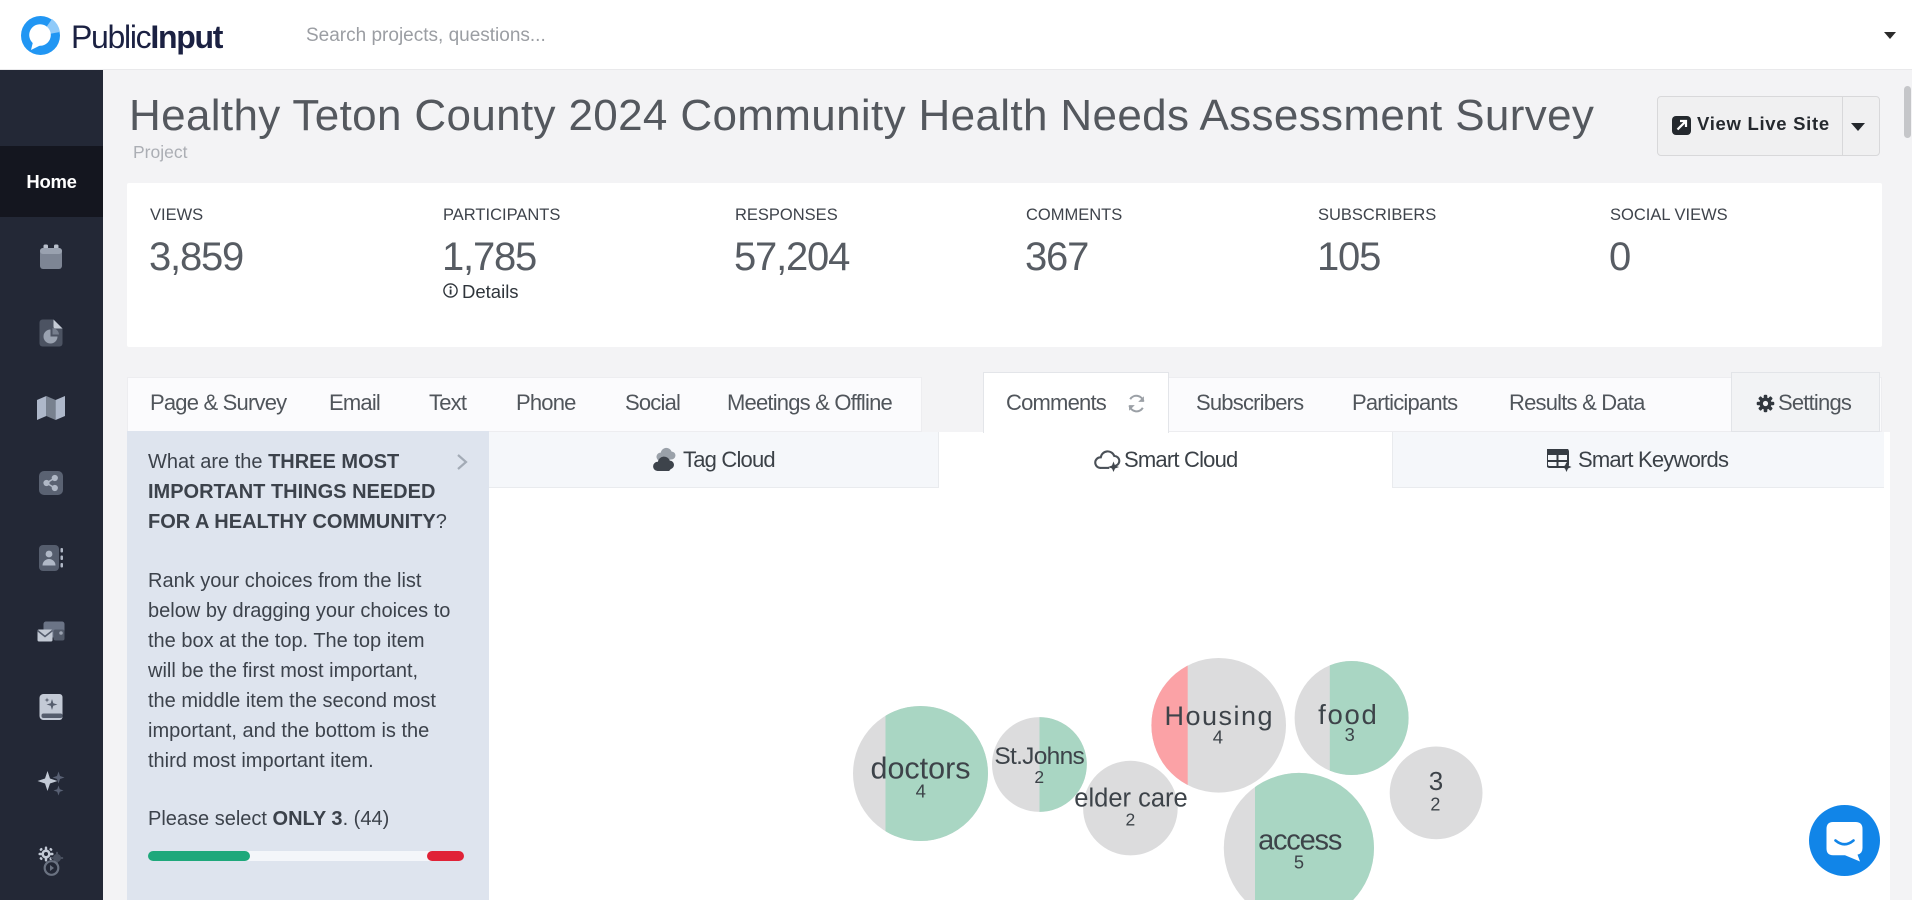 This screenshot has height=900, width=1912. I want to click on svg-text: elder care, so click(1130, 799).